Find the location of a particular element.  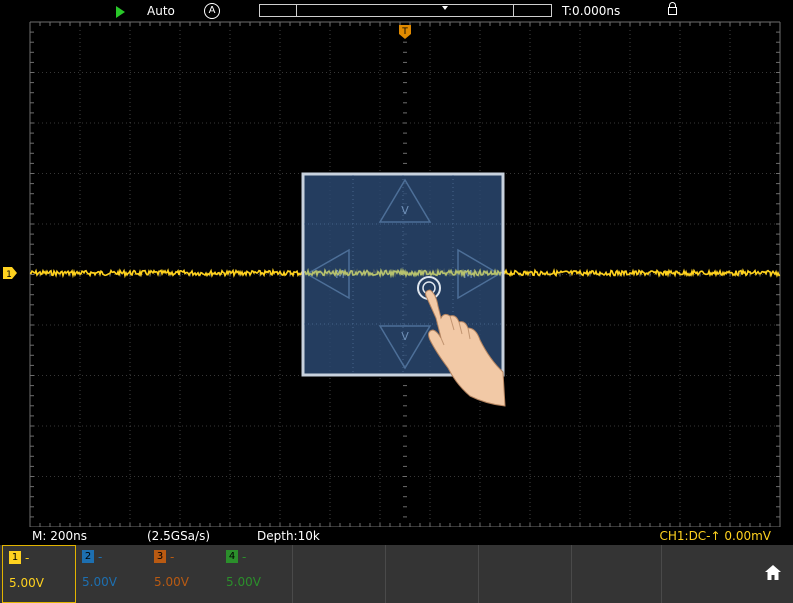

trigger-time: T:0.000ns is located at coordinates (591, 11).